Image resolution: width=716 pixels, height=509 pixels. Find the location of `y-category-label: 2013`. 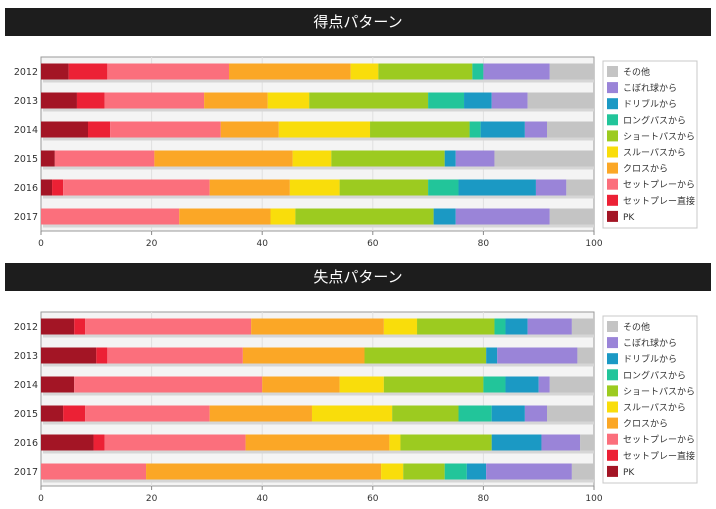

y-category-label: 2013 is located at coordinates (26, 101).